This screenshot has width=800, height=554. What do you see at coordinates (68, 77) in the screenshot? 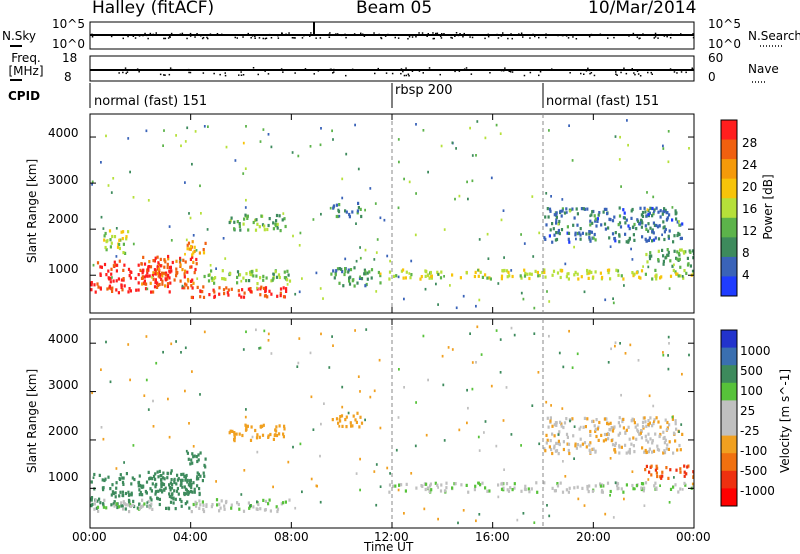
I see `freq-left-tick-bottom: 8` at bounding box center [68, 77].